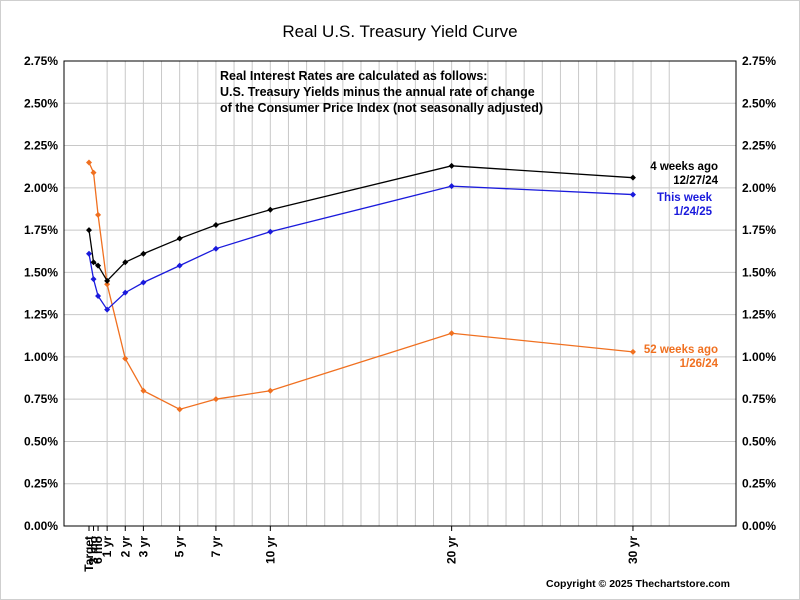  Describe the element at coordinates (759, 146) in the screenshot. I see `y-tick-label-right: 2.25%` at that location.